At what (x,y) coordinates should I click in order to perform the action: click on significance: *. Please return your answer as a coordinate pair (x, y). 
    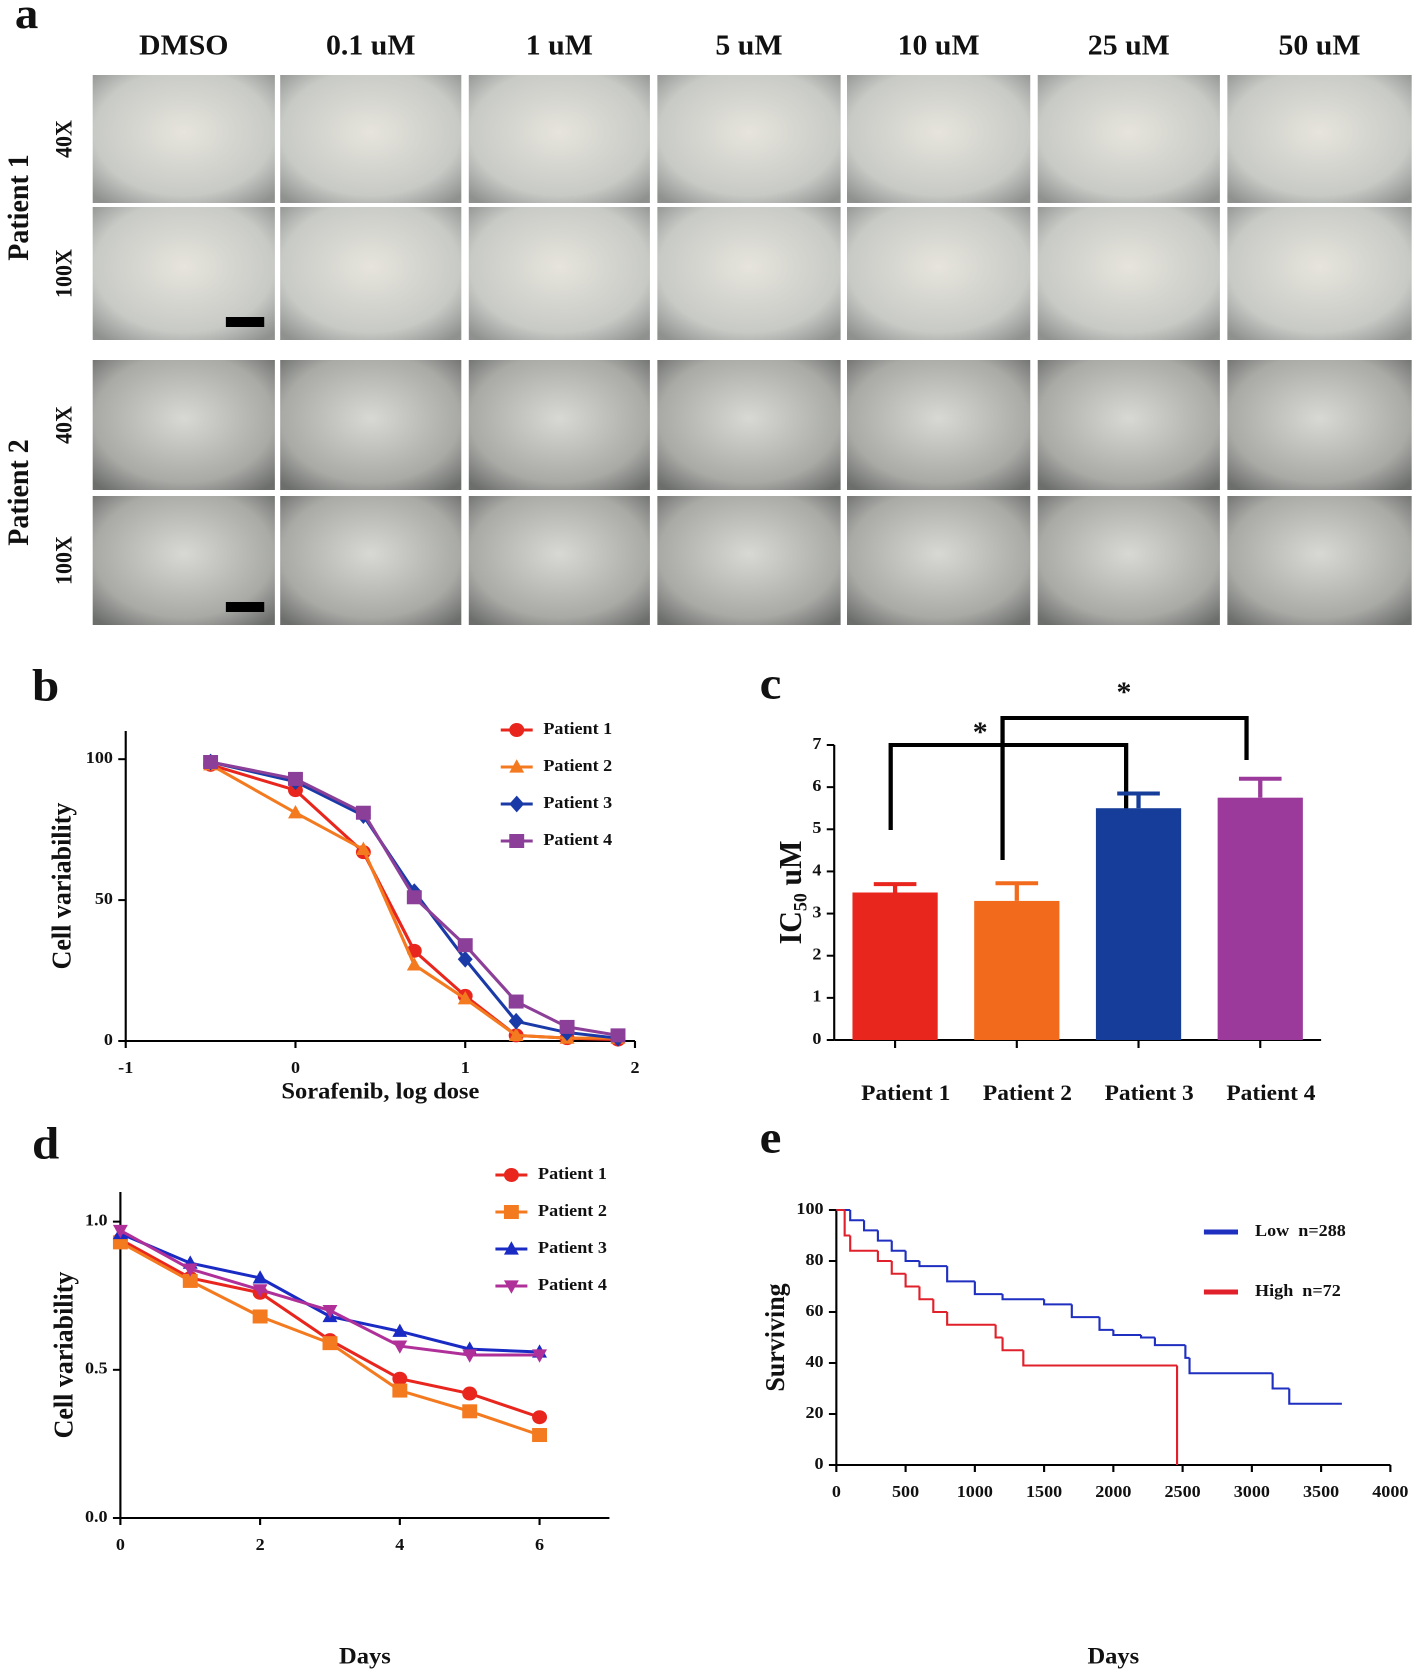
    Looking at the image, I should click on (1124, 692).